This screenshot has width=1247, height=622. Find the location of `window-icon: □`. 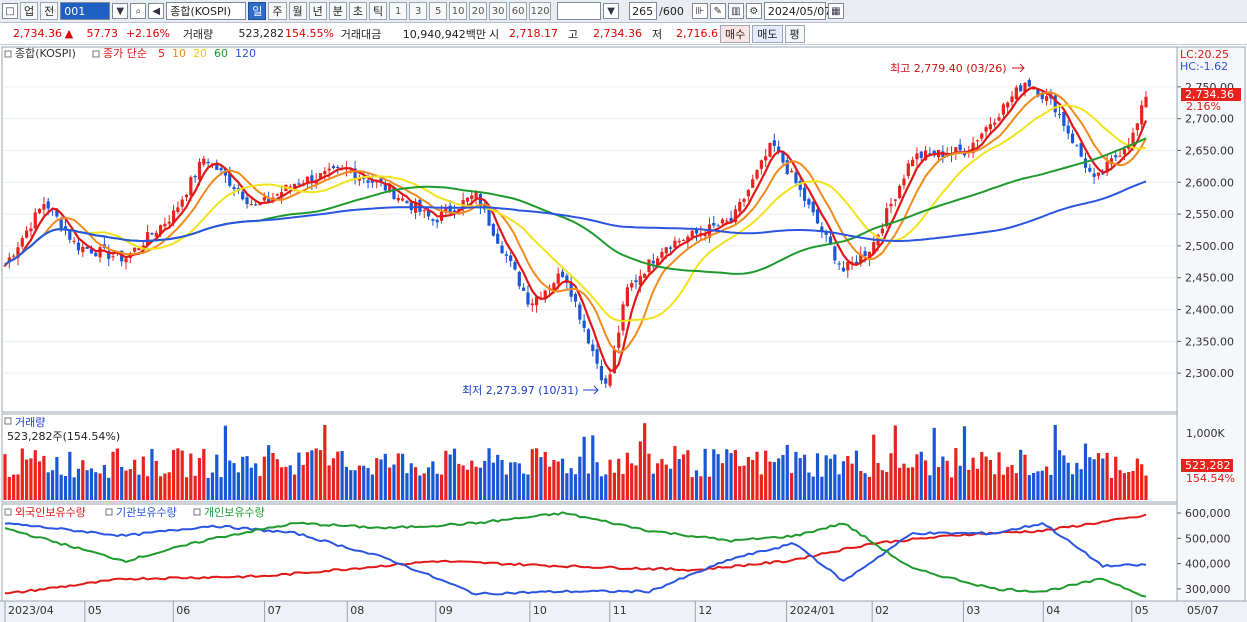

window-icon: □ is located at coordinates (10, 11).